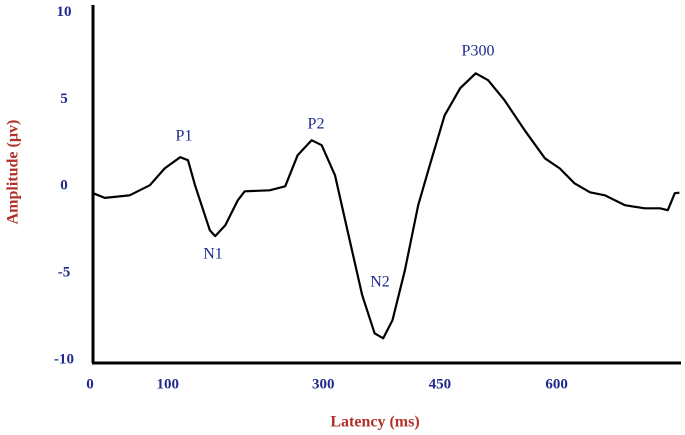 The height and width of the screenshot is (435, 685). What do you see at coordinates (374, 422) in the screenshot?
I see `x-axis-label: Latency (ms)` at bounding box center [374, 422].